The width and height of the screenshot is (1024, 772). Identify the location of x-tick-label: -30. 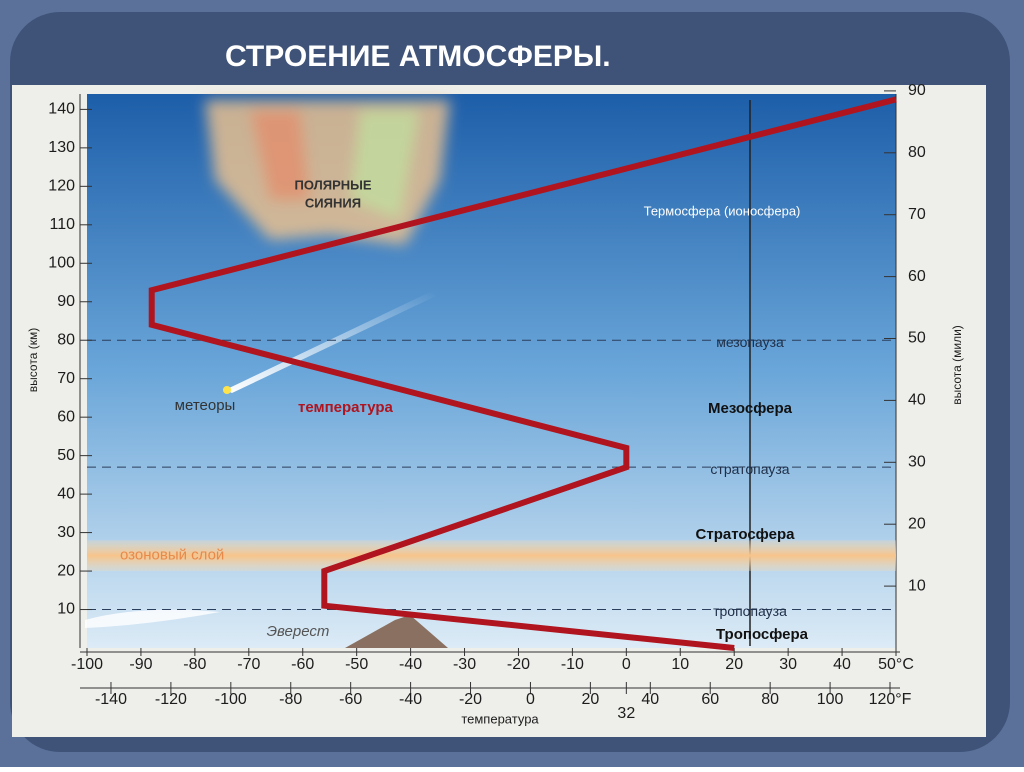
(464, 664).